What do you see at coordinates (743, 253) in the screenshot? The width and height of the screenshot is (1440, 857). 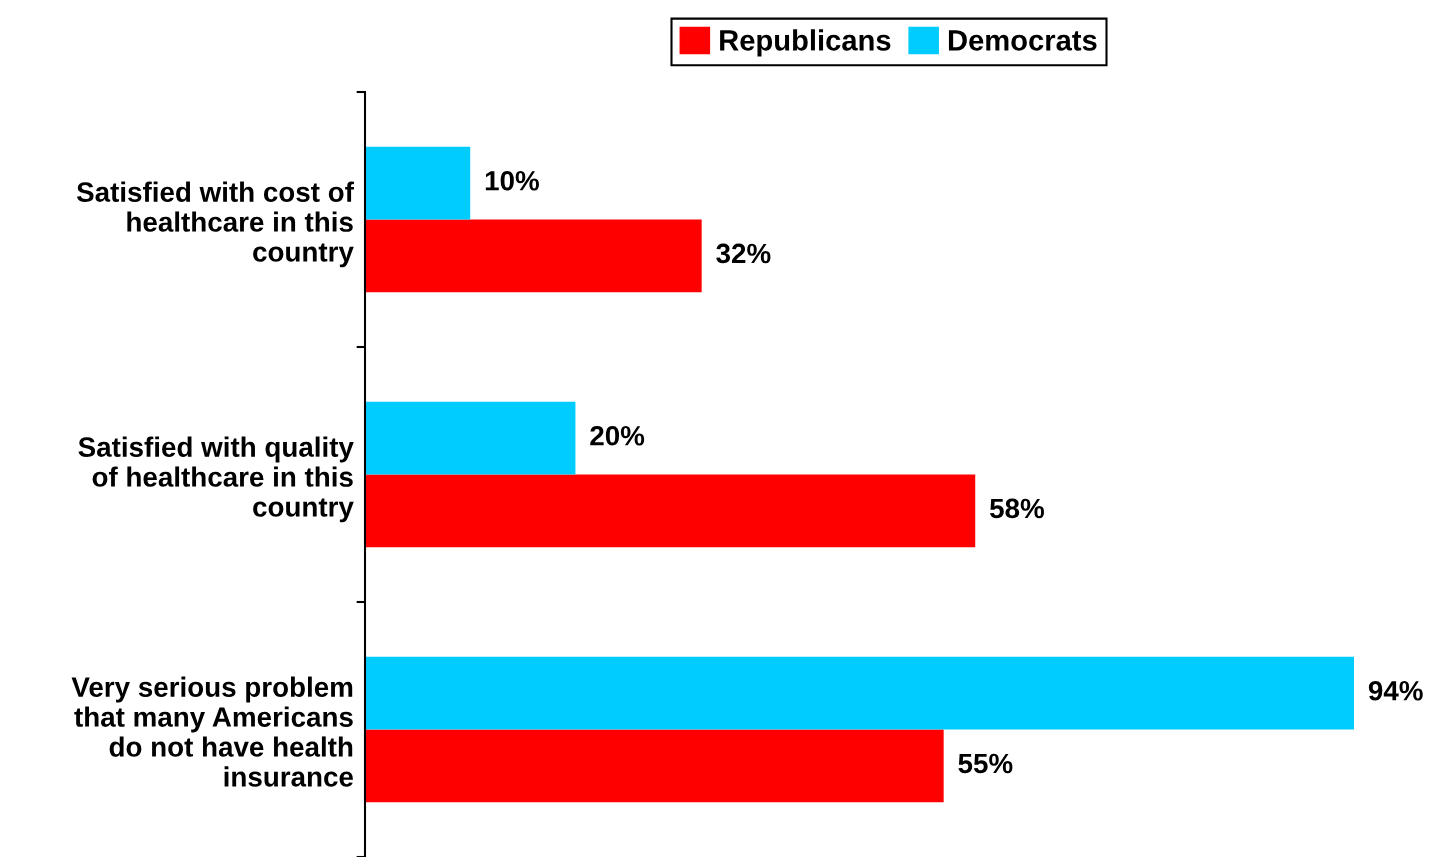 I see `data-label: 32%` at bounding box center [743, 253].